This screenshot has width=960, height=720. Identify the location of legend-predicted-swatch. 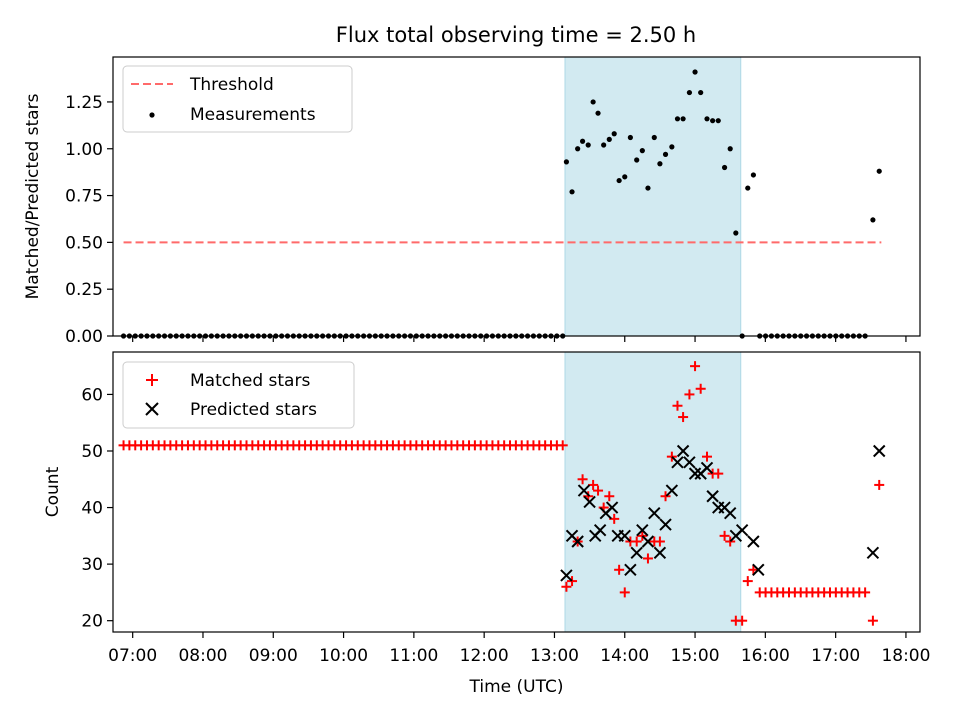
(152, 409).